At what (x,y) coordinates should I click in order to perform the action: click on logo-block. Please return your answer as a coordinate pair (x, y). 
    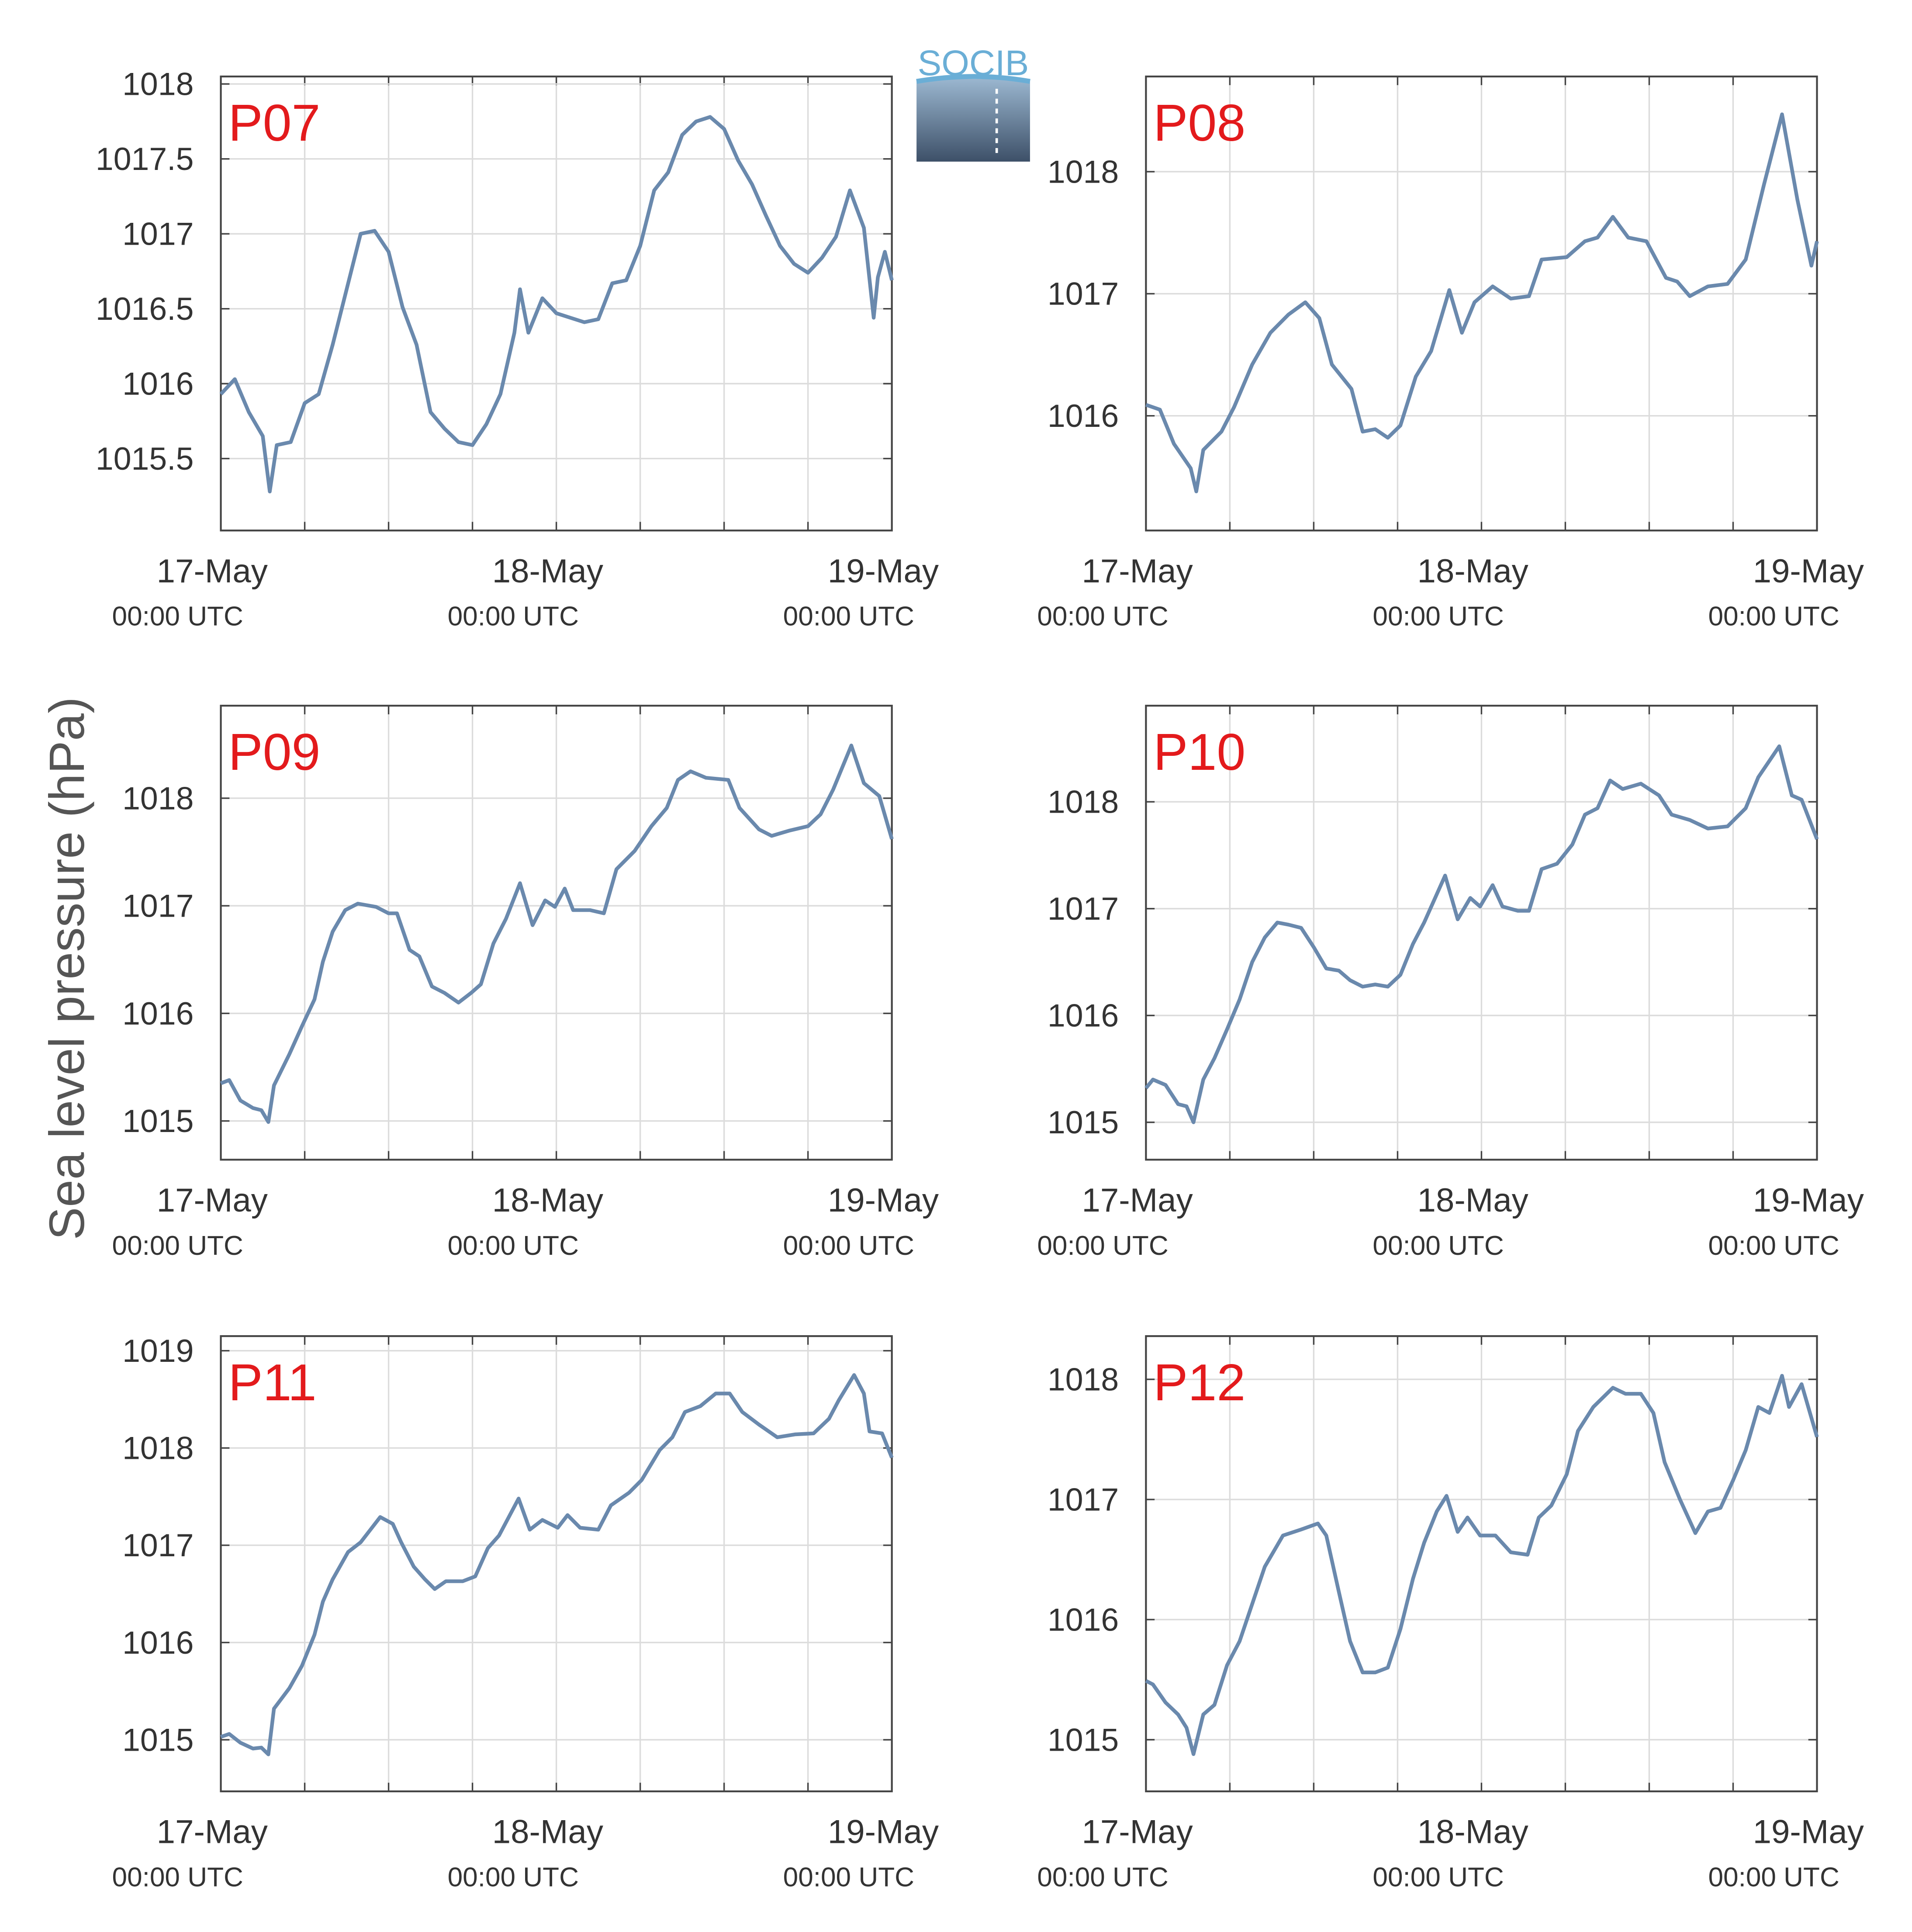
    Looking at the image, I should click on (973, 120).